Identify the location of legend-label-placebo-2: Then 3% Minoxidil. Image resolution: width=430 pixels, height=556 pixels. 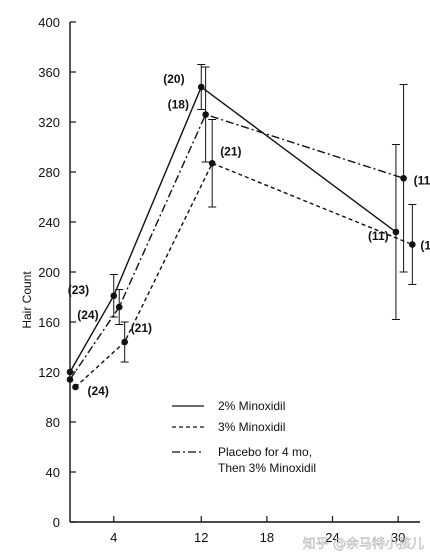
(267, 468).